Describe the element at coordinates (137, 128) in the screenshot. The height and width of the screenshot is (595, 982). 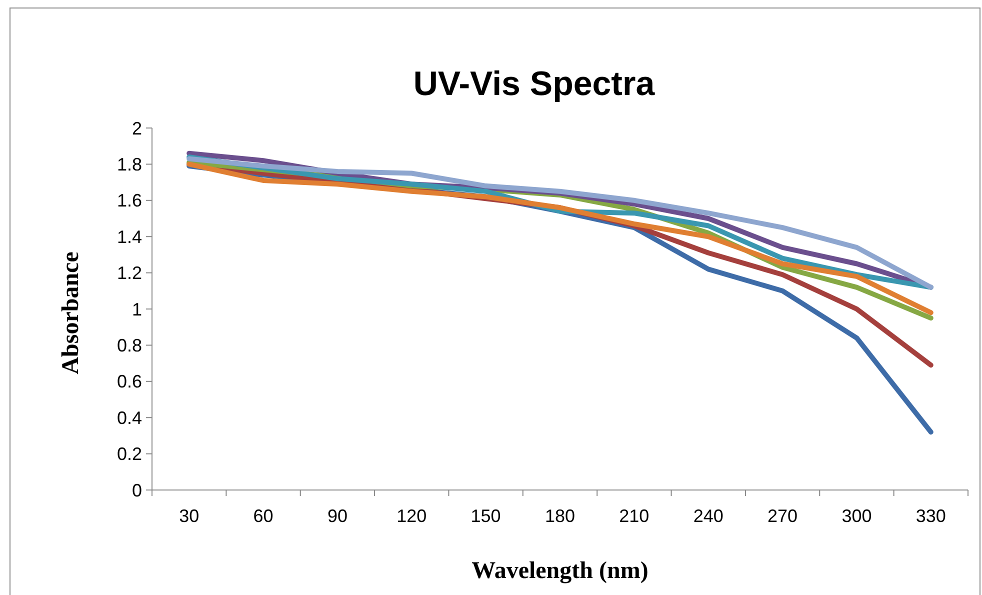
I see `y-tick-label: 2` at that location.